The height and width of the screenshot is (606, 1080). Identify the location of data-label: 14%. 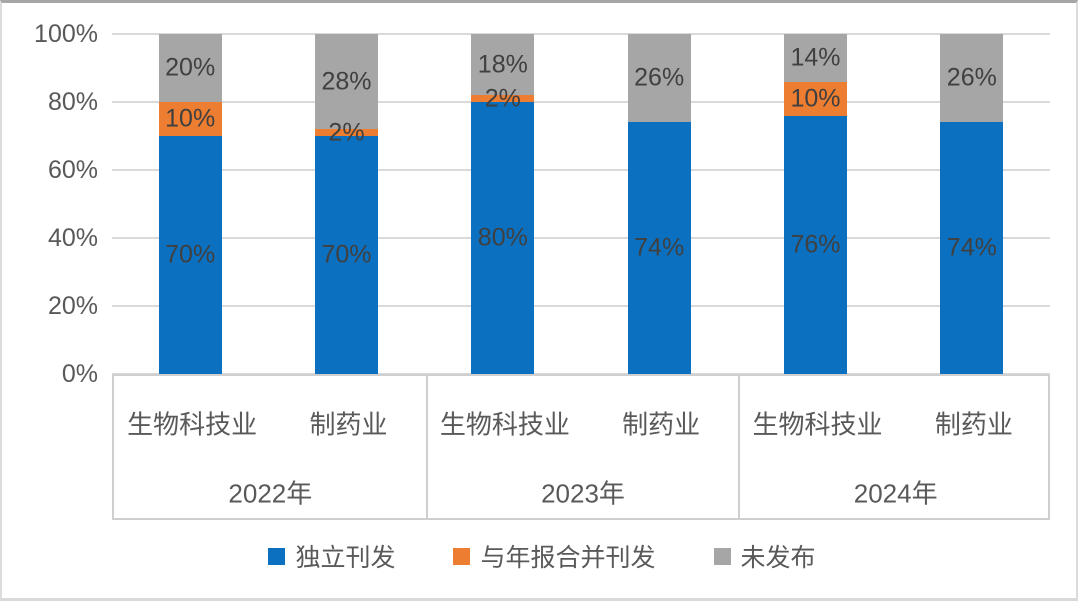
(815, 57).